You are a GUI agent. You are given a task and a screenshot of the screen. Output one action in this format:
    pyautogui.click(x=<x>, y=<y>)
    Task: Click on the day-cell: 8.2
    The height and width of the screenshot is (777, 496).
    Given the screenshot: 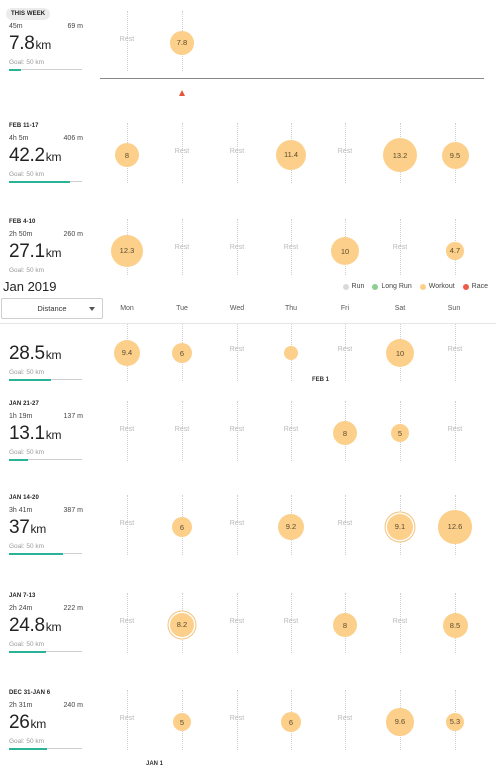 What is the action you would take?
    pyautogui.click(x=182, y=623)
    